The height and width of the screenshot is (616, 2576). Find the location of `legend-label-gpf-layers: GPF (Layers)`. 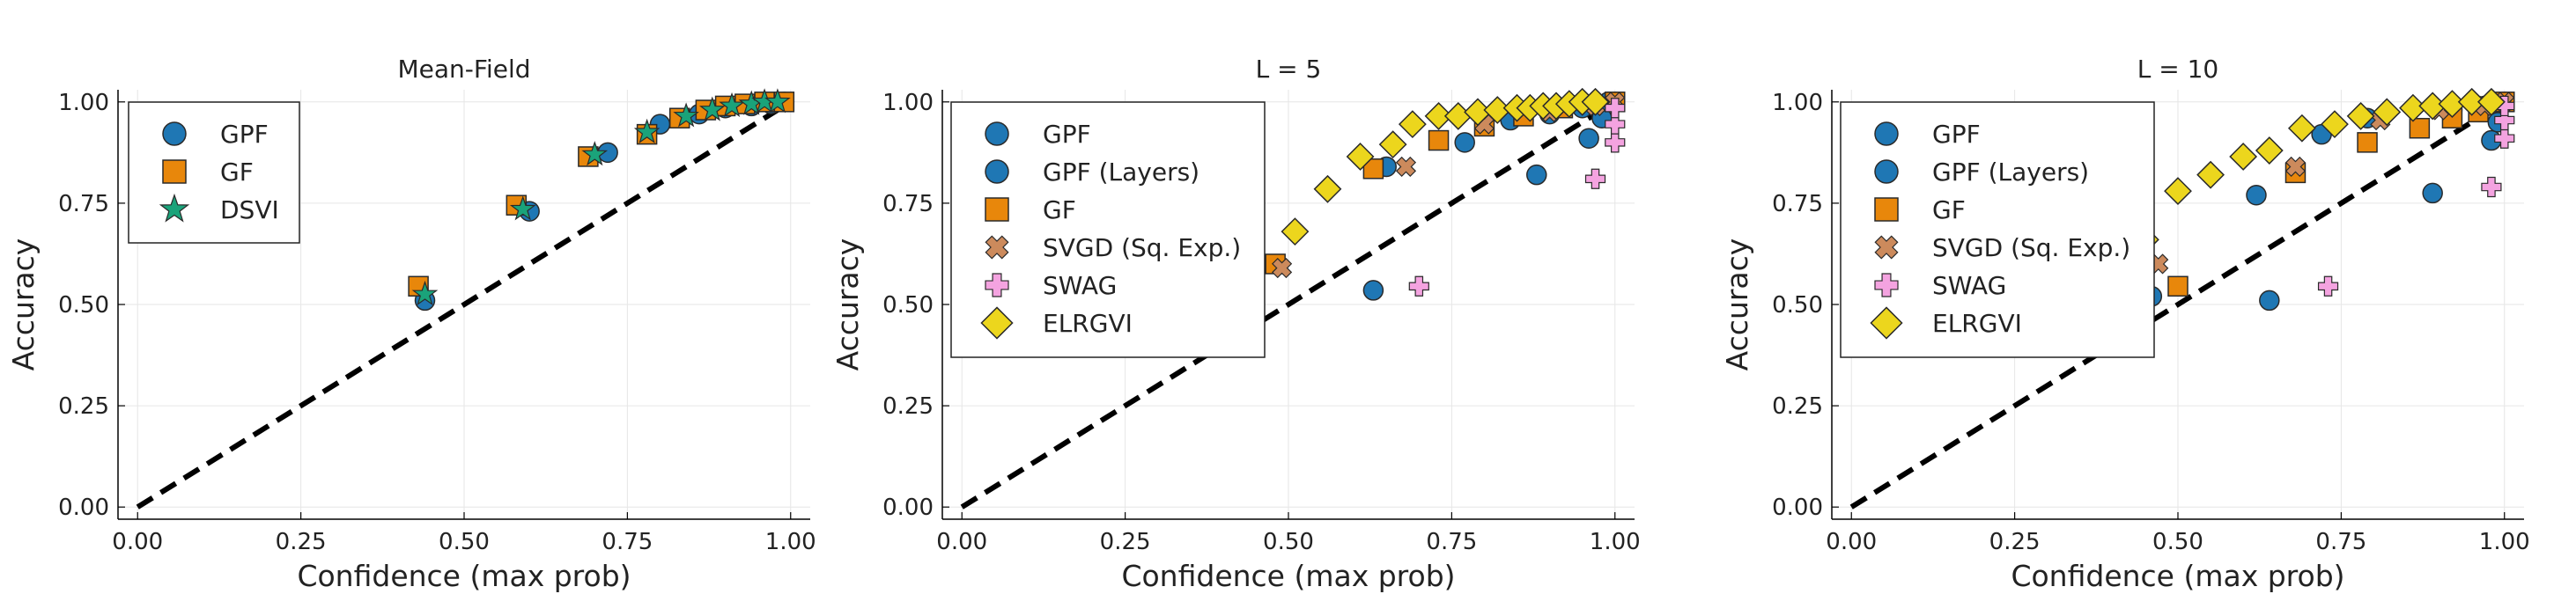

legend-label-gpf-layers: GPF (Layers) is located at coordinates (1121, 172).